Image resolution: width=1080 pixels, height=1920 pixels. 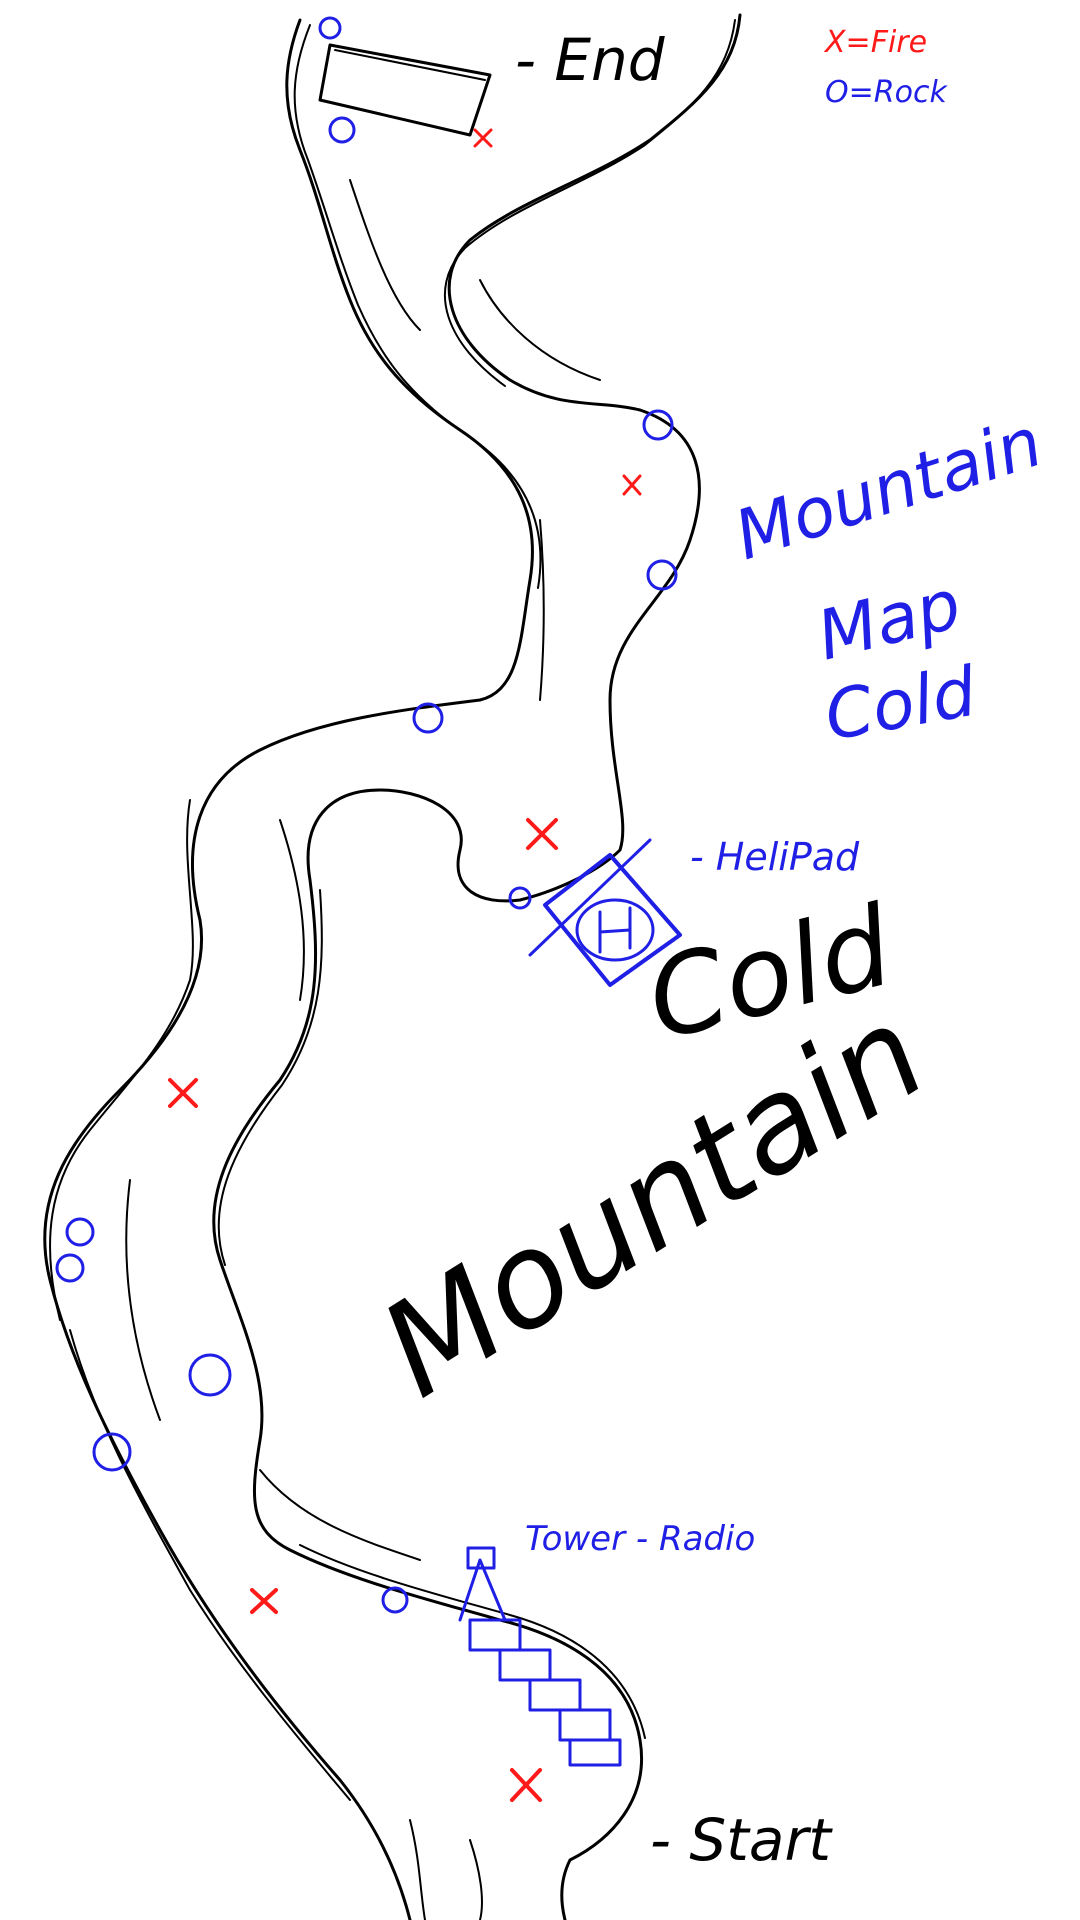 I want to click on start-label: - Start, so click(x=741, y=1840).